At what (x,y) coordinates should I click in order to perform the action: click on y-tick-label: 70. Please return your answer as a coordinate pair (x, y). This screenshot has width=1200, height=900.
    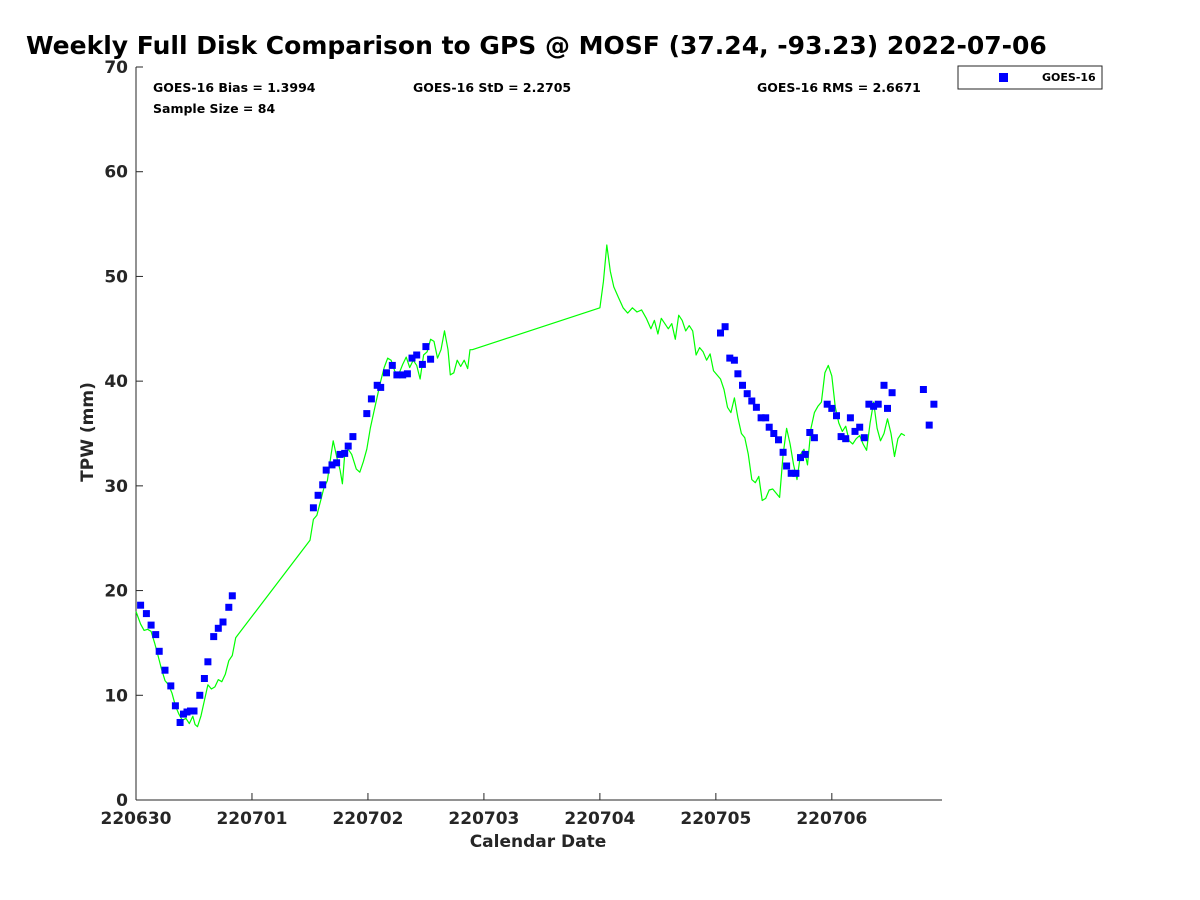
    Looking at the image, I should click on (116, 68).